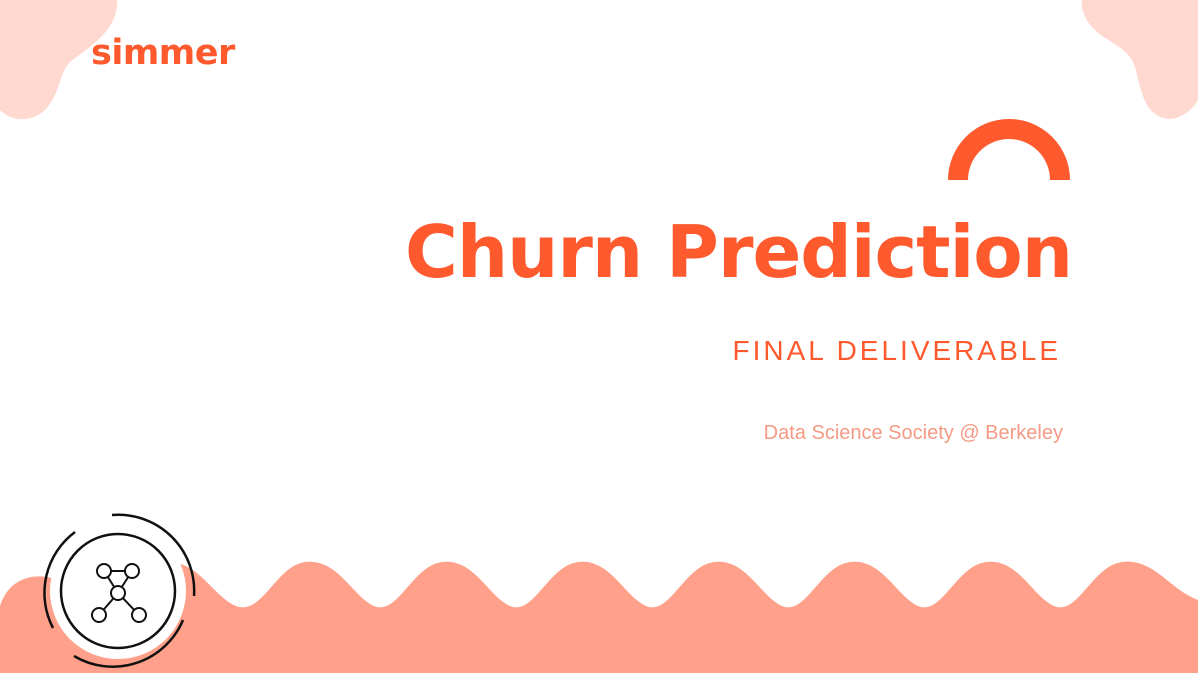 The height and width of the screenshot is (673, 1198). What do you see at coordinates (896, 350) in the screenshot?
I see `slide-subtitle: FINAL DELIVERABLE` at bounding box center [896, 350].